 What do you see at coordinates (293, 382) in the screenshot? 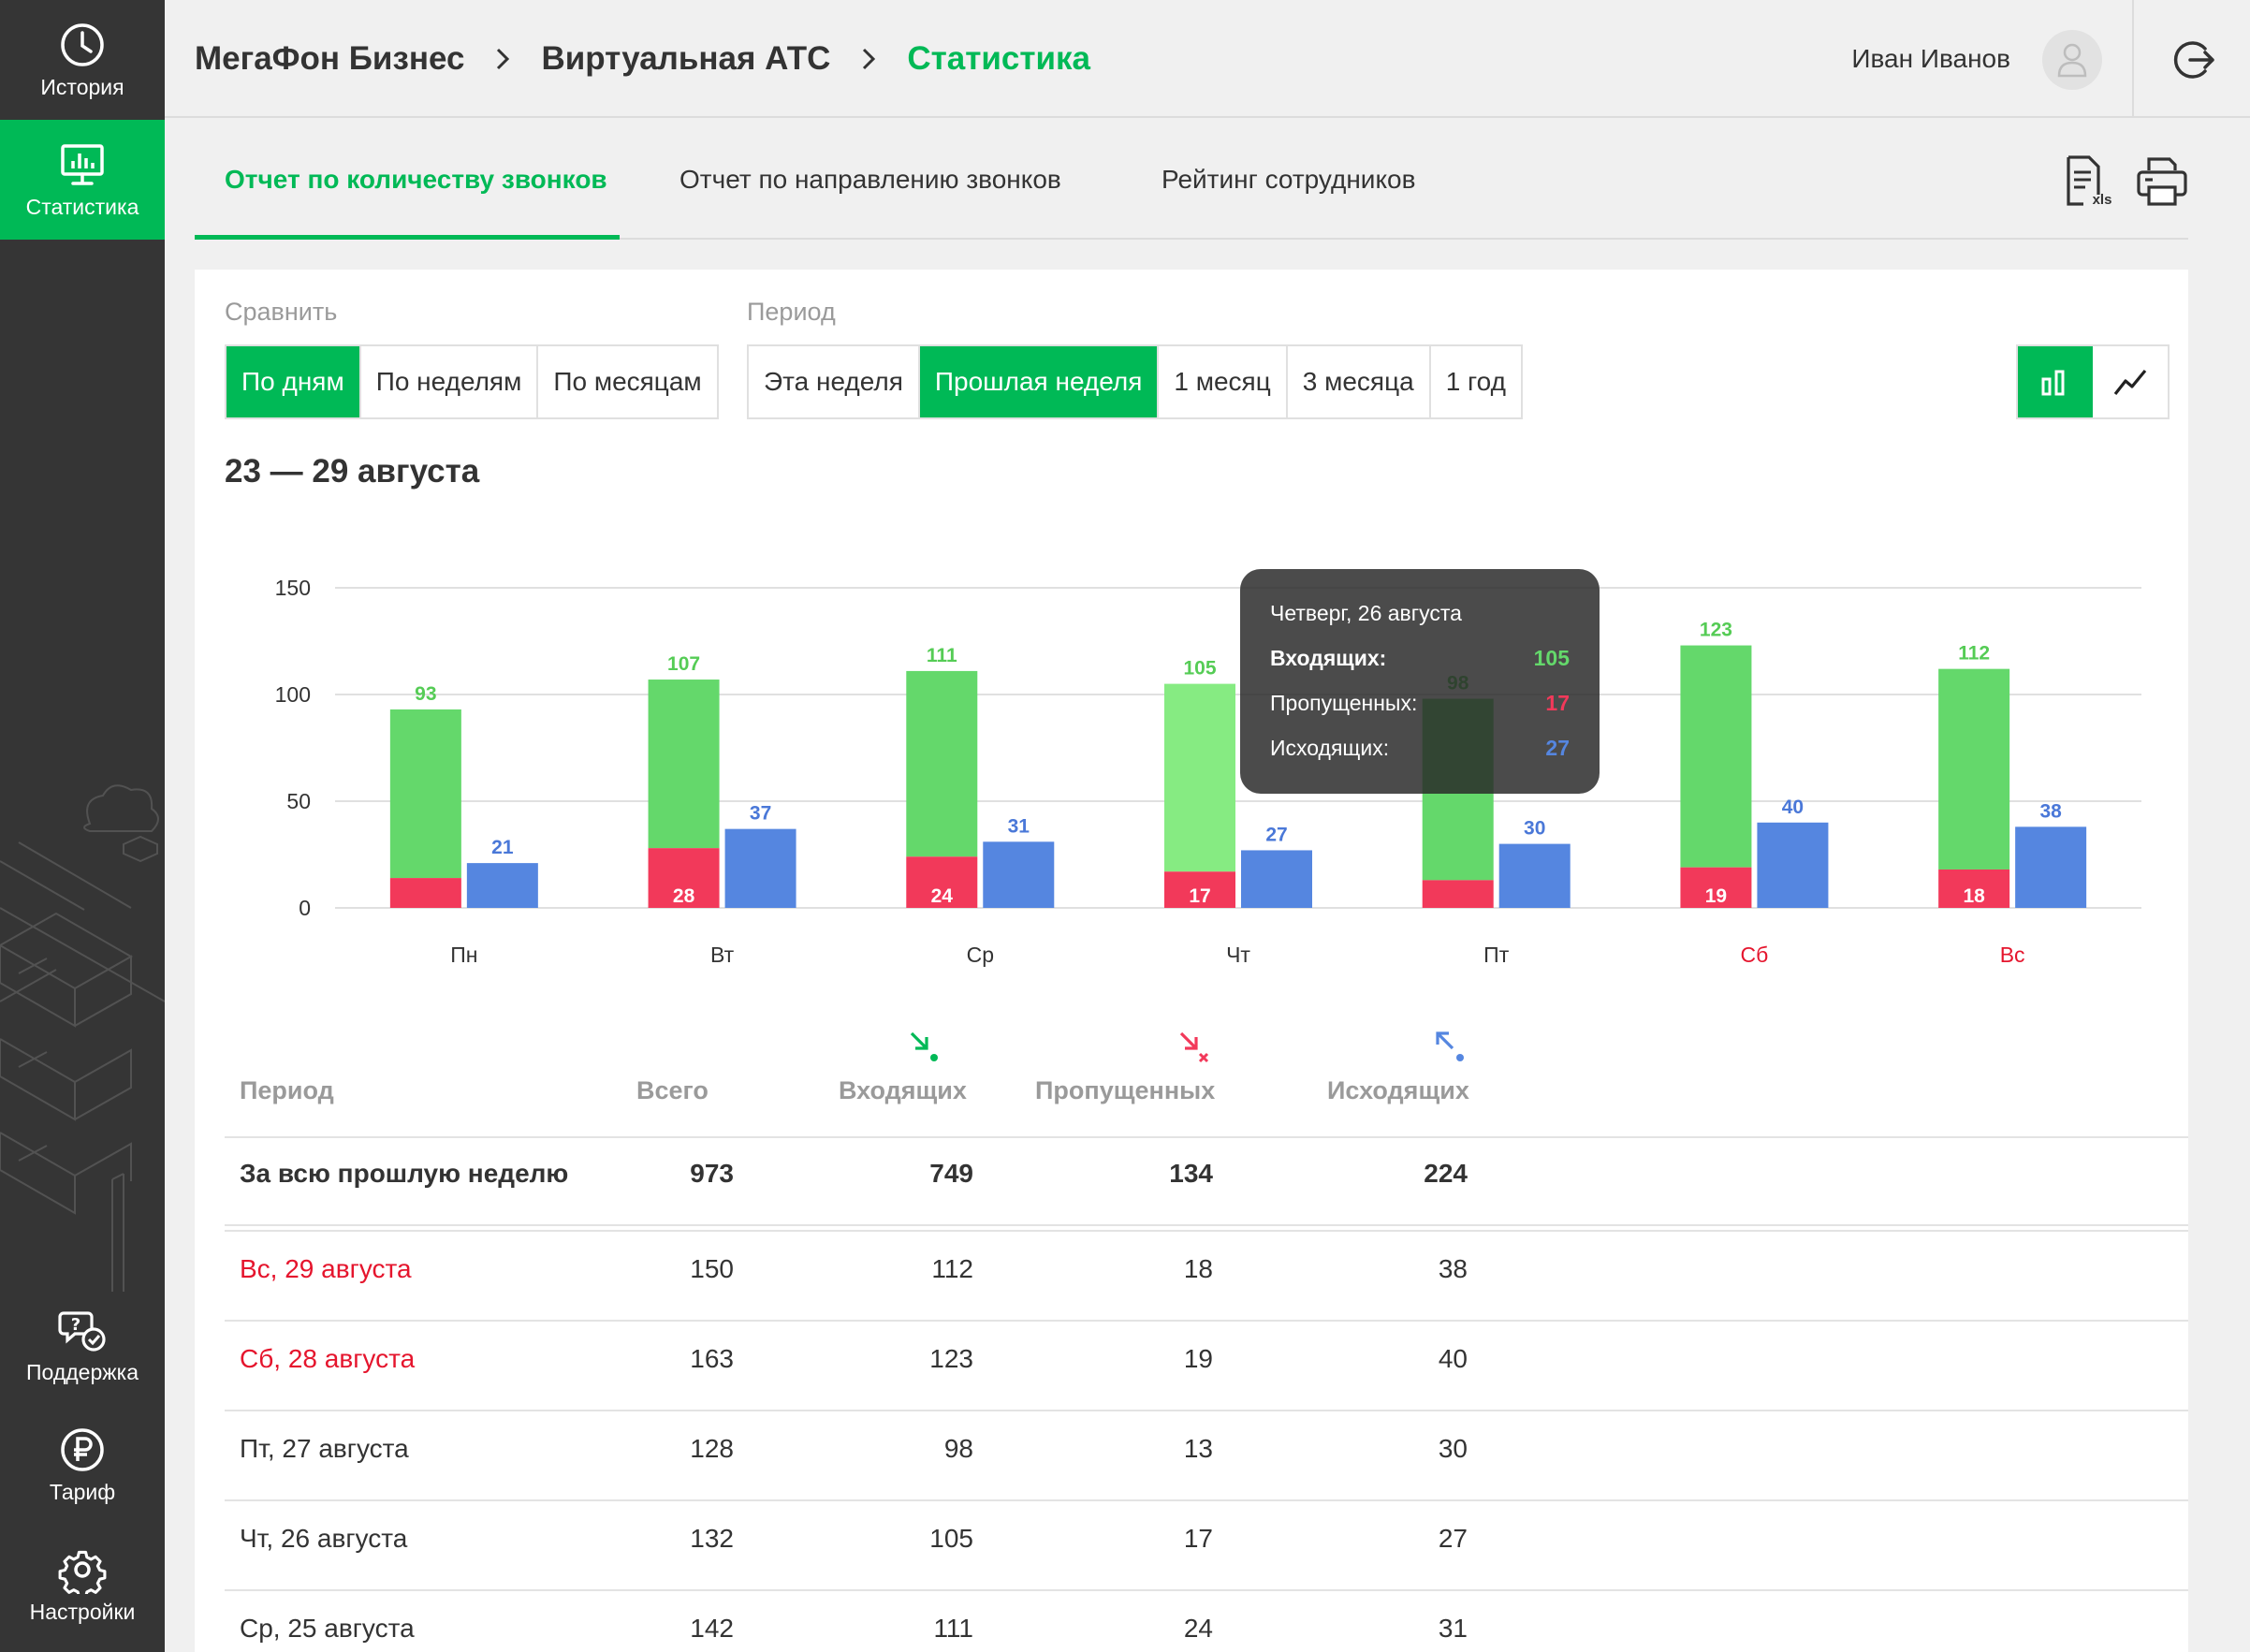
I see `compare-by-days-button: По дням` at bounding box center [293, 382].